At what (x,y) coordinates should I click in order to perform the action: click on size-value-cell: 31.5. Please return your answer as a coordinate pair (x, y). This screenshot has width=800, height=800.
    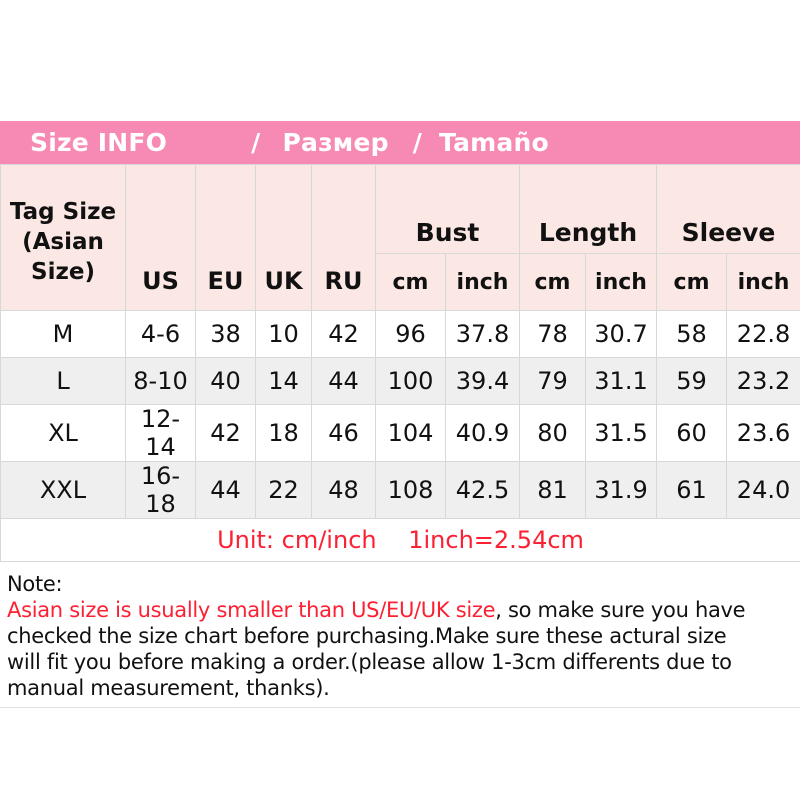
    Looking at the image, I should click on (621, 433).